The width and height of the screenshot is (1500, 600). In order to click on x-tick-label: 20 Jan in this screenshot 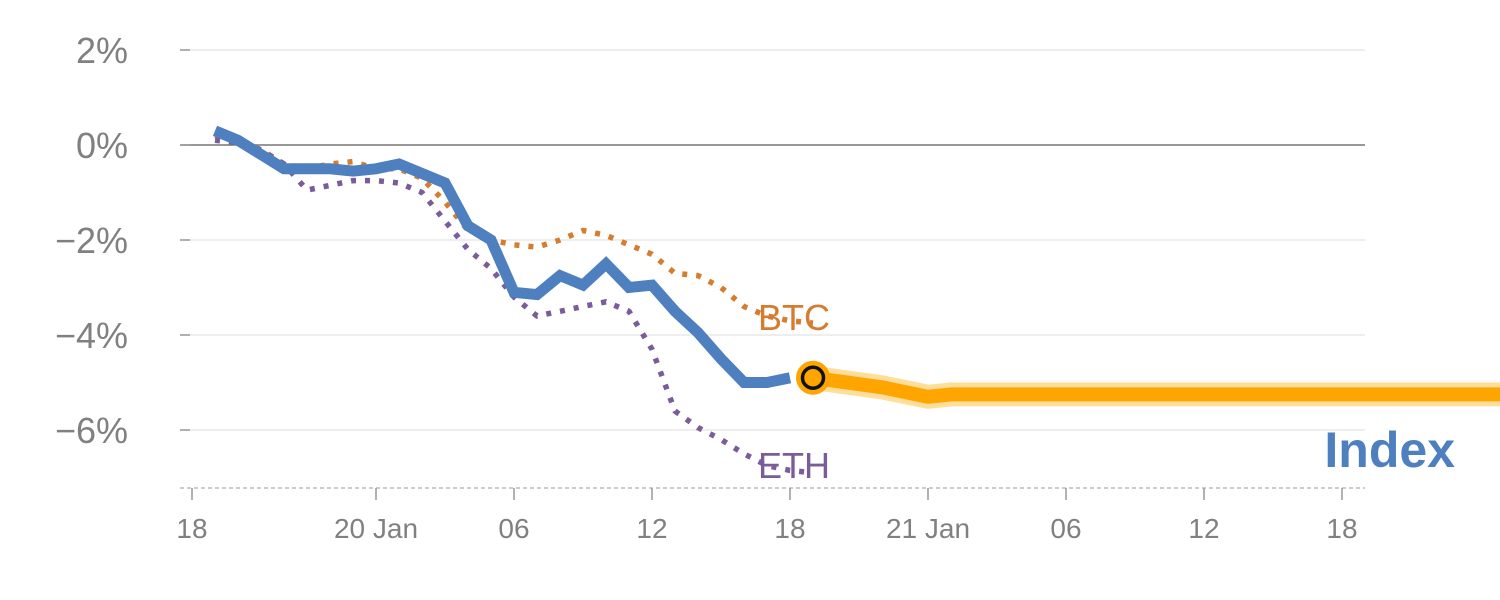, I will do `click(376, 528)`.